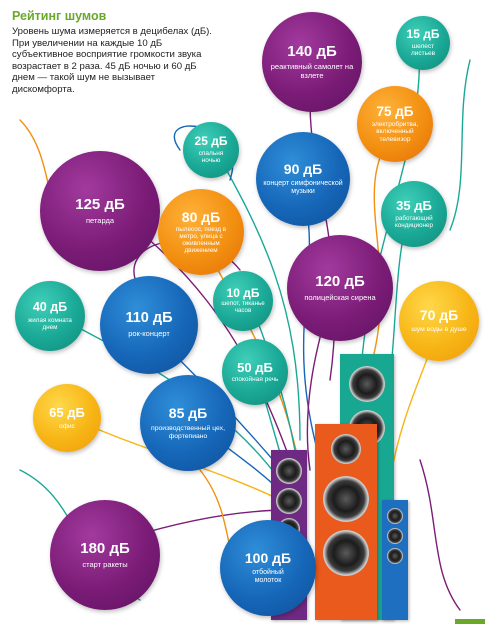  I want to click on bubble-desc: шелест листьев, so click(423, 50).